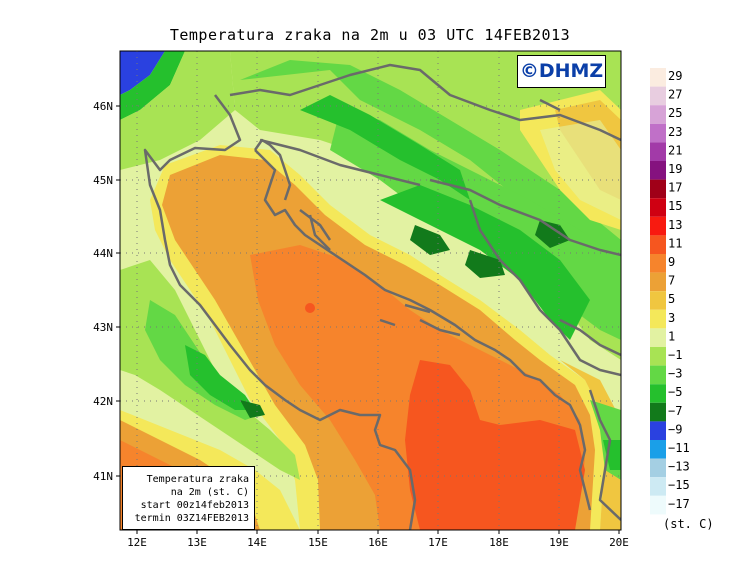 The height and width of the screenshot is (582, 740). What do you see at coordinates (675, 429) in the screenshot?
I see `legend-label: −9` at bounding box center [675, 429].